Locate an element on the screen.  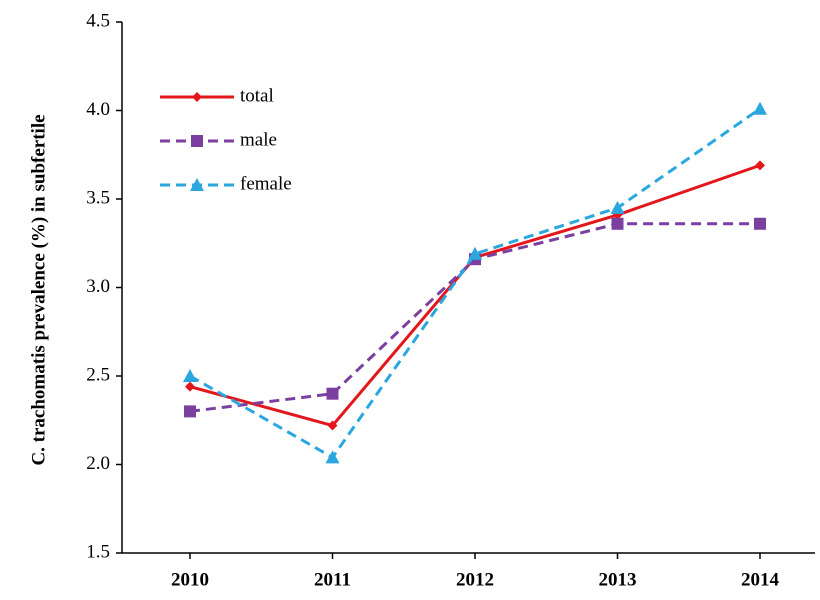
y-tick-label: 3.5 is located at coordinates (98, 197).